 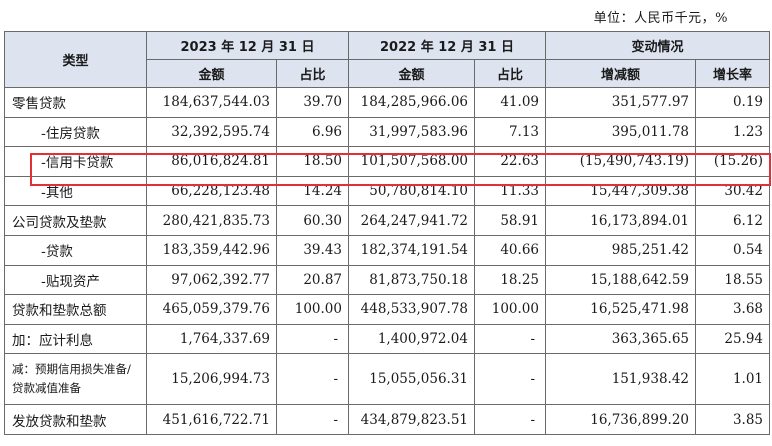 What do you see at coordinates (411, 309) in the screenshot?
I see `amount-2022: 448,533,907.78` at bounding box center [411, 309].